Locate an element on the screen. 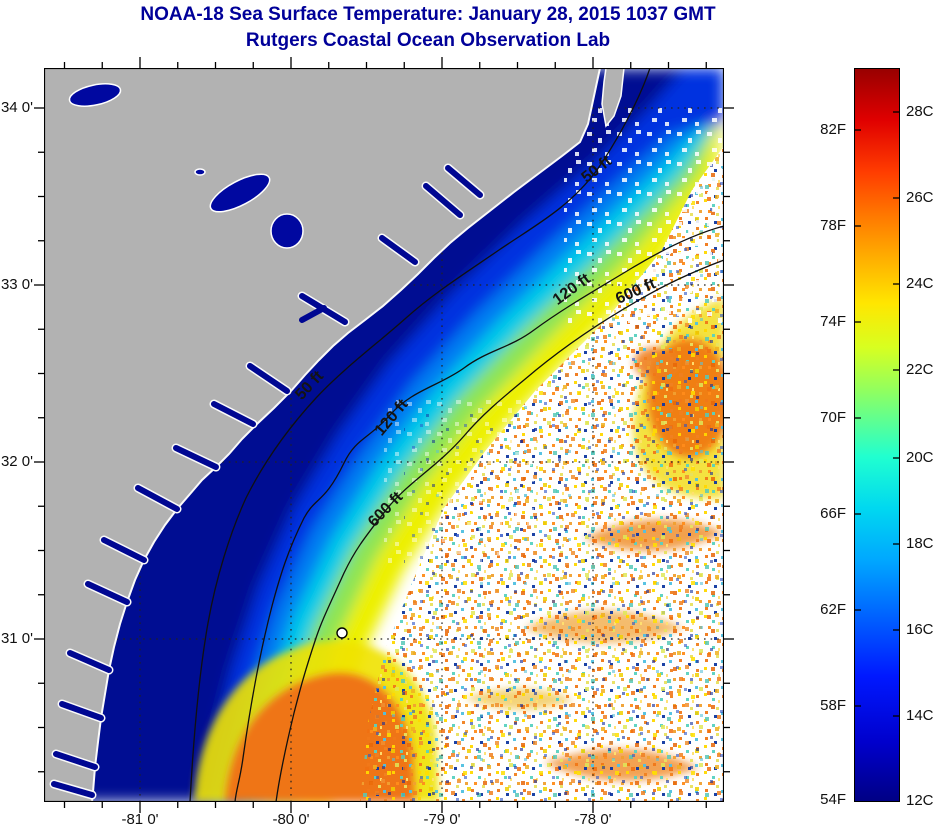 The width and height of the screenshot is (936, 832). colorbar-fahrenheit-label: 58F is located at coordinates (833, 705).